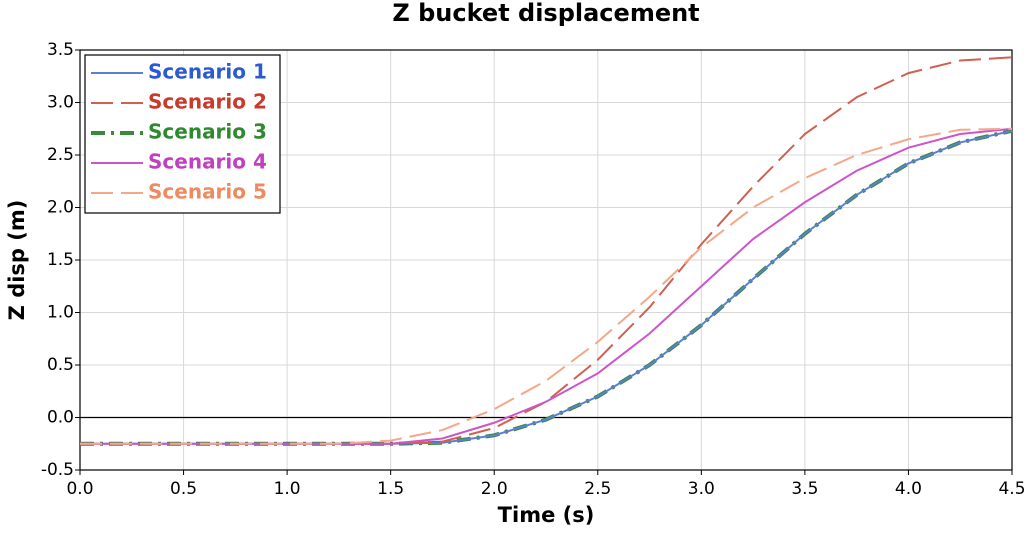  Describe the element at coordinates (183, 489) in the screenshot. I see `x-tick-label: 0.5` at that location.